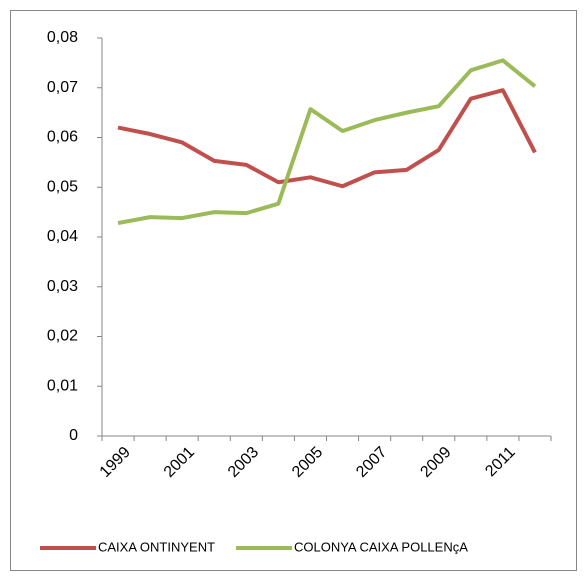 Image resolution: width=587 pixels, height=581 pixels. I want to click on y-tick-label: 0,08, so click(62, 37).